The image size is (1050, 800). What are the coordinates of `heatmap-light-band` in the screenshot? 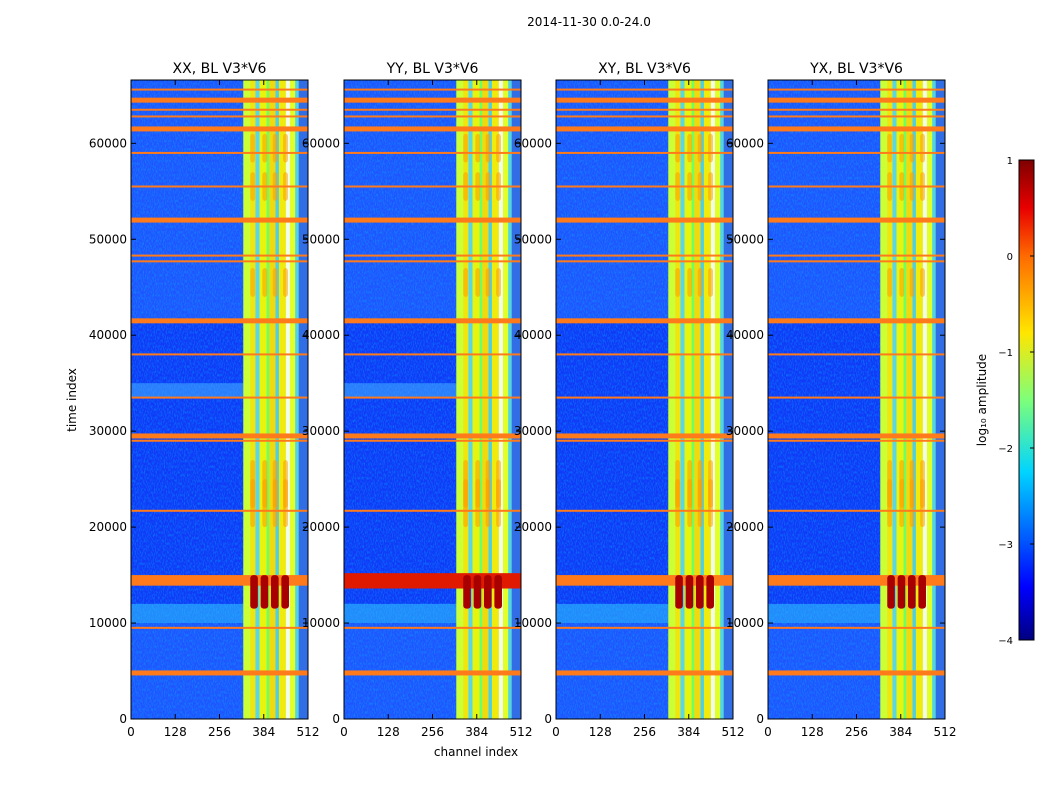 It's located at (400, 390).